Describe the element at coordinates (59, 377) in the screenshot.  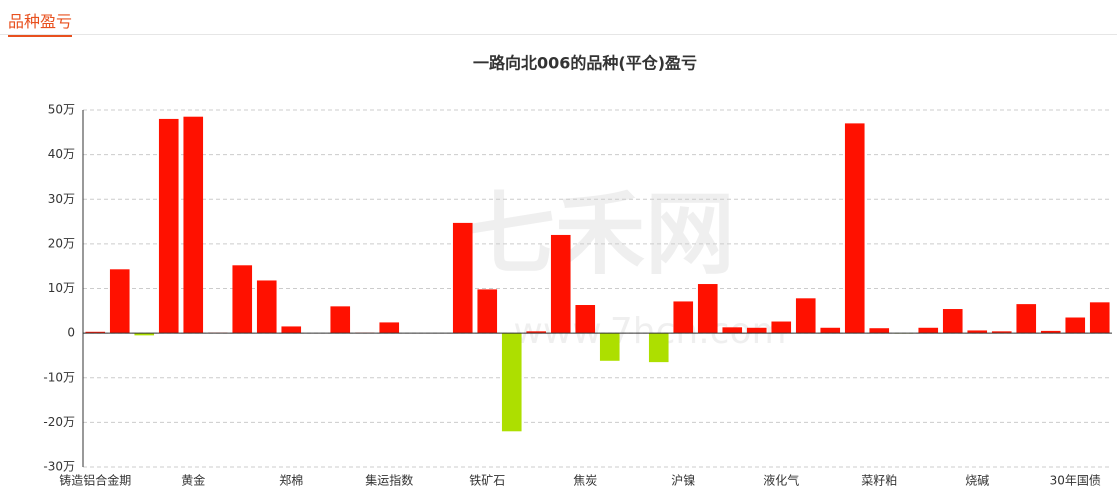
I see `y-tick-label: -10万` at that location.